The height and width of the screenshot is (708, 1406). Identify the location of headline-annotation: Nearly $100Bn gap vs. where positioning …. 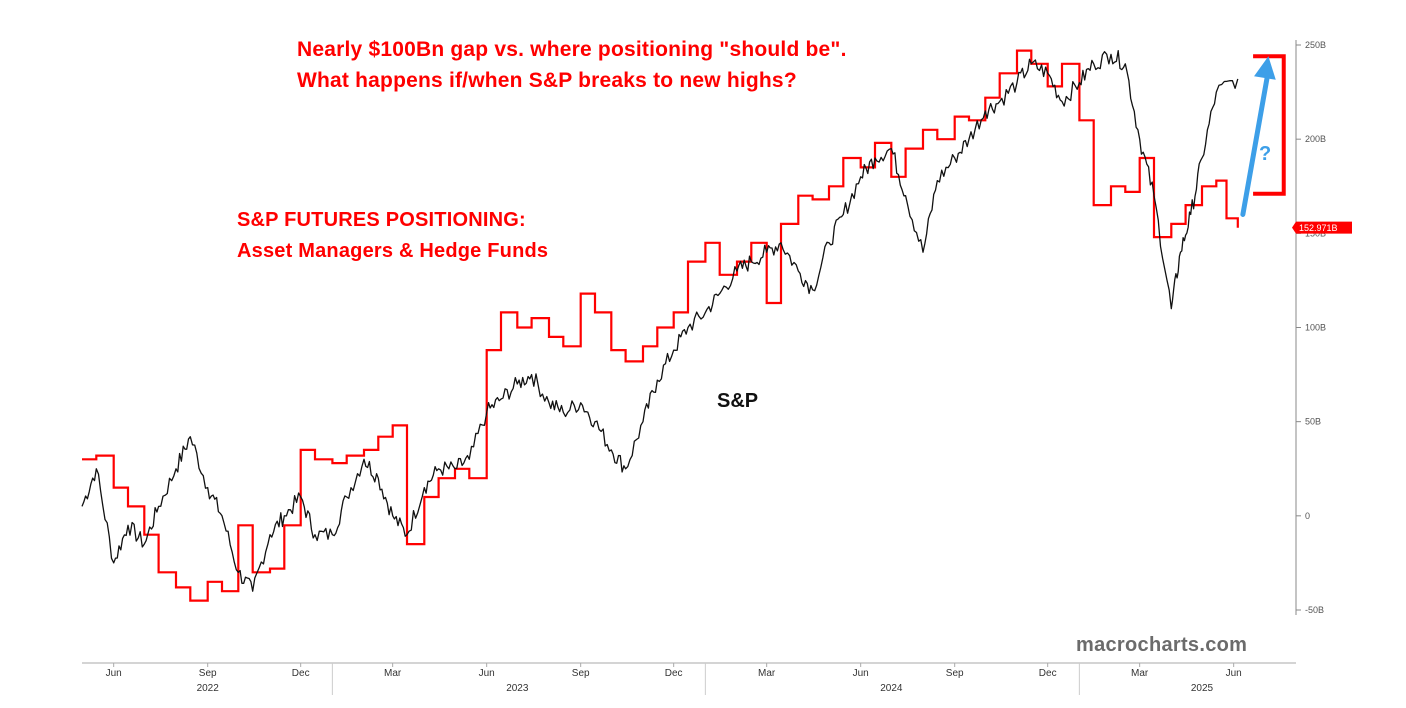
(572, 65).